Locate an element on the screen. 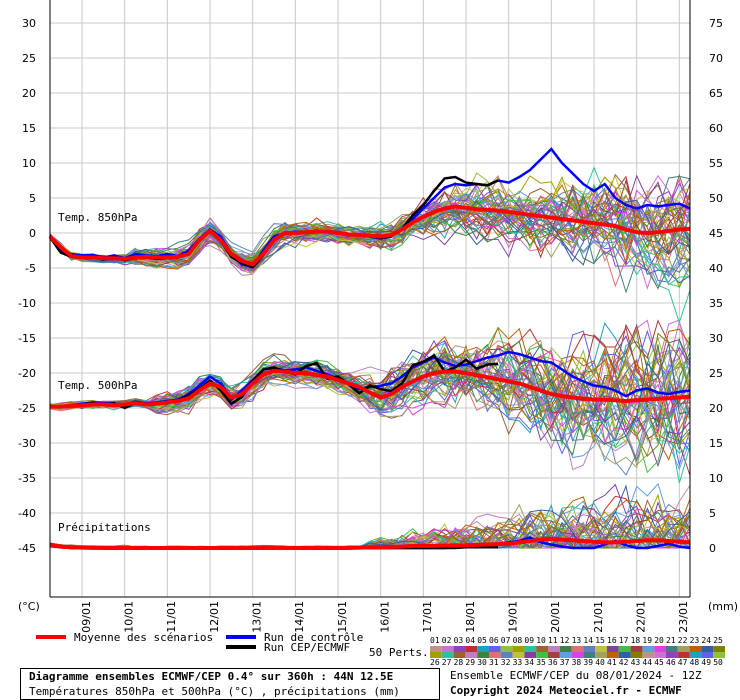 The width and height of the screenshot is (740, 700). y-tick-right: 15 is located at coordinates (716, 443).